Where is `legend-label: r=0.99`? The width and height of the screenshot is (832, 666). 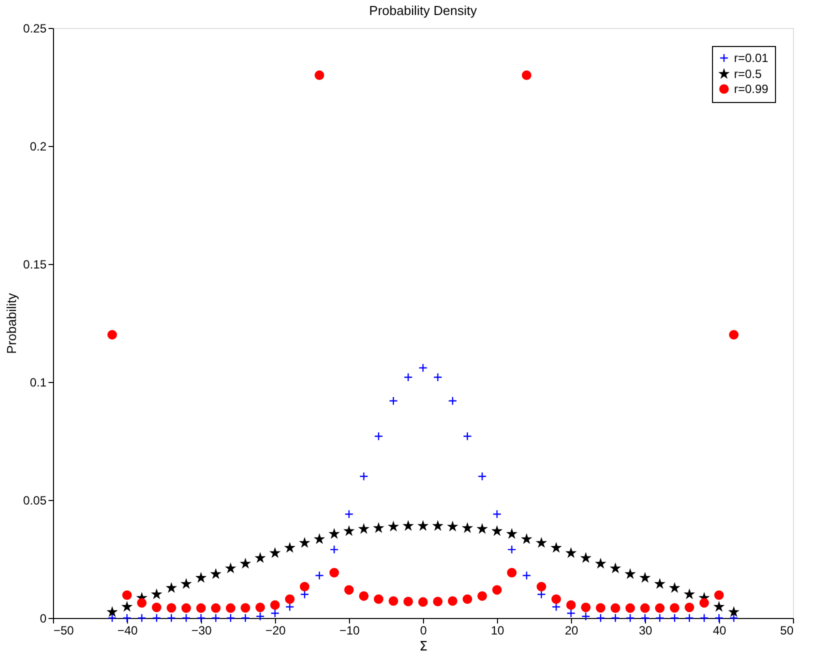 legend-label: r=0.99 is located at coordinates (751, 89).